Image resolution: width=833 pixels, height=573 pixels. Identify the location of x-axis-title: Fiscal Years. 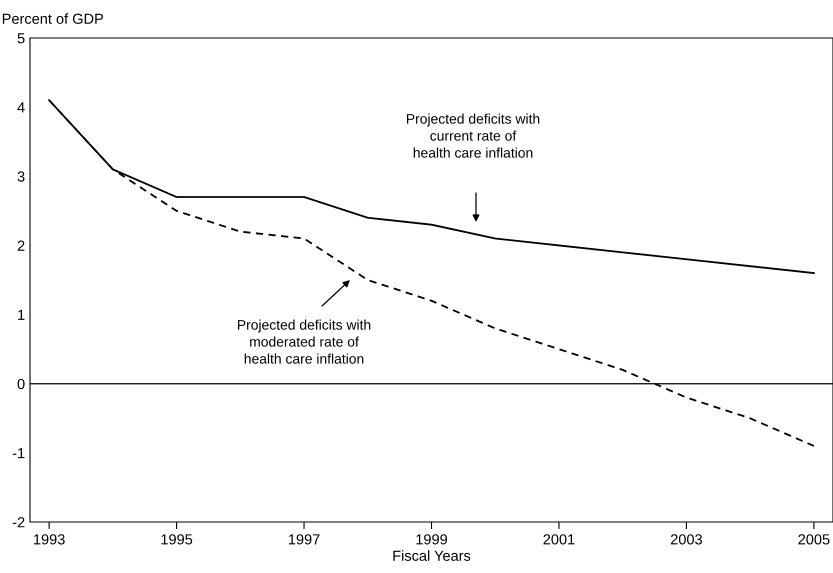
(431, 555).